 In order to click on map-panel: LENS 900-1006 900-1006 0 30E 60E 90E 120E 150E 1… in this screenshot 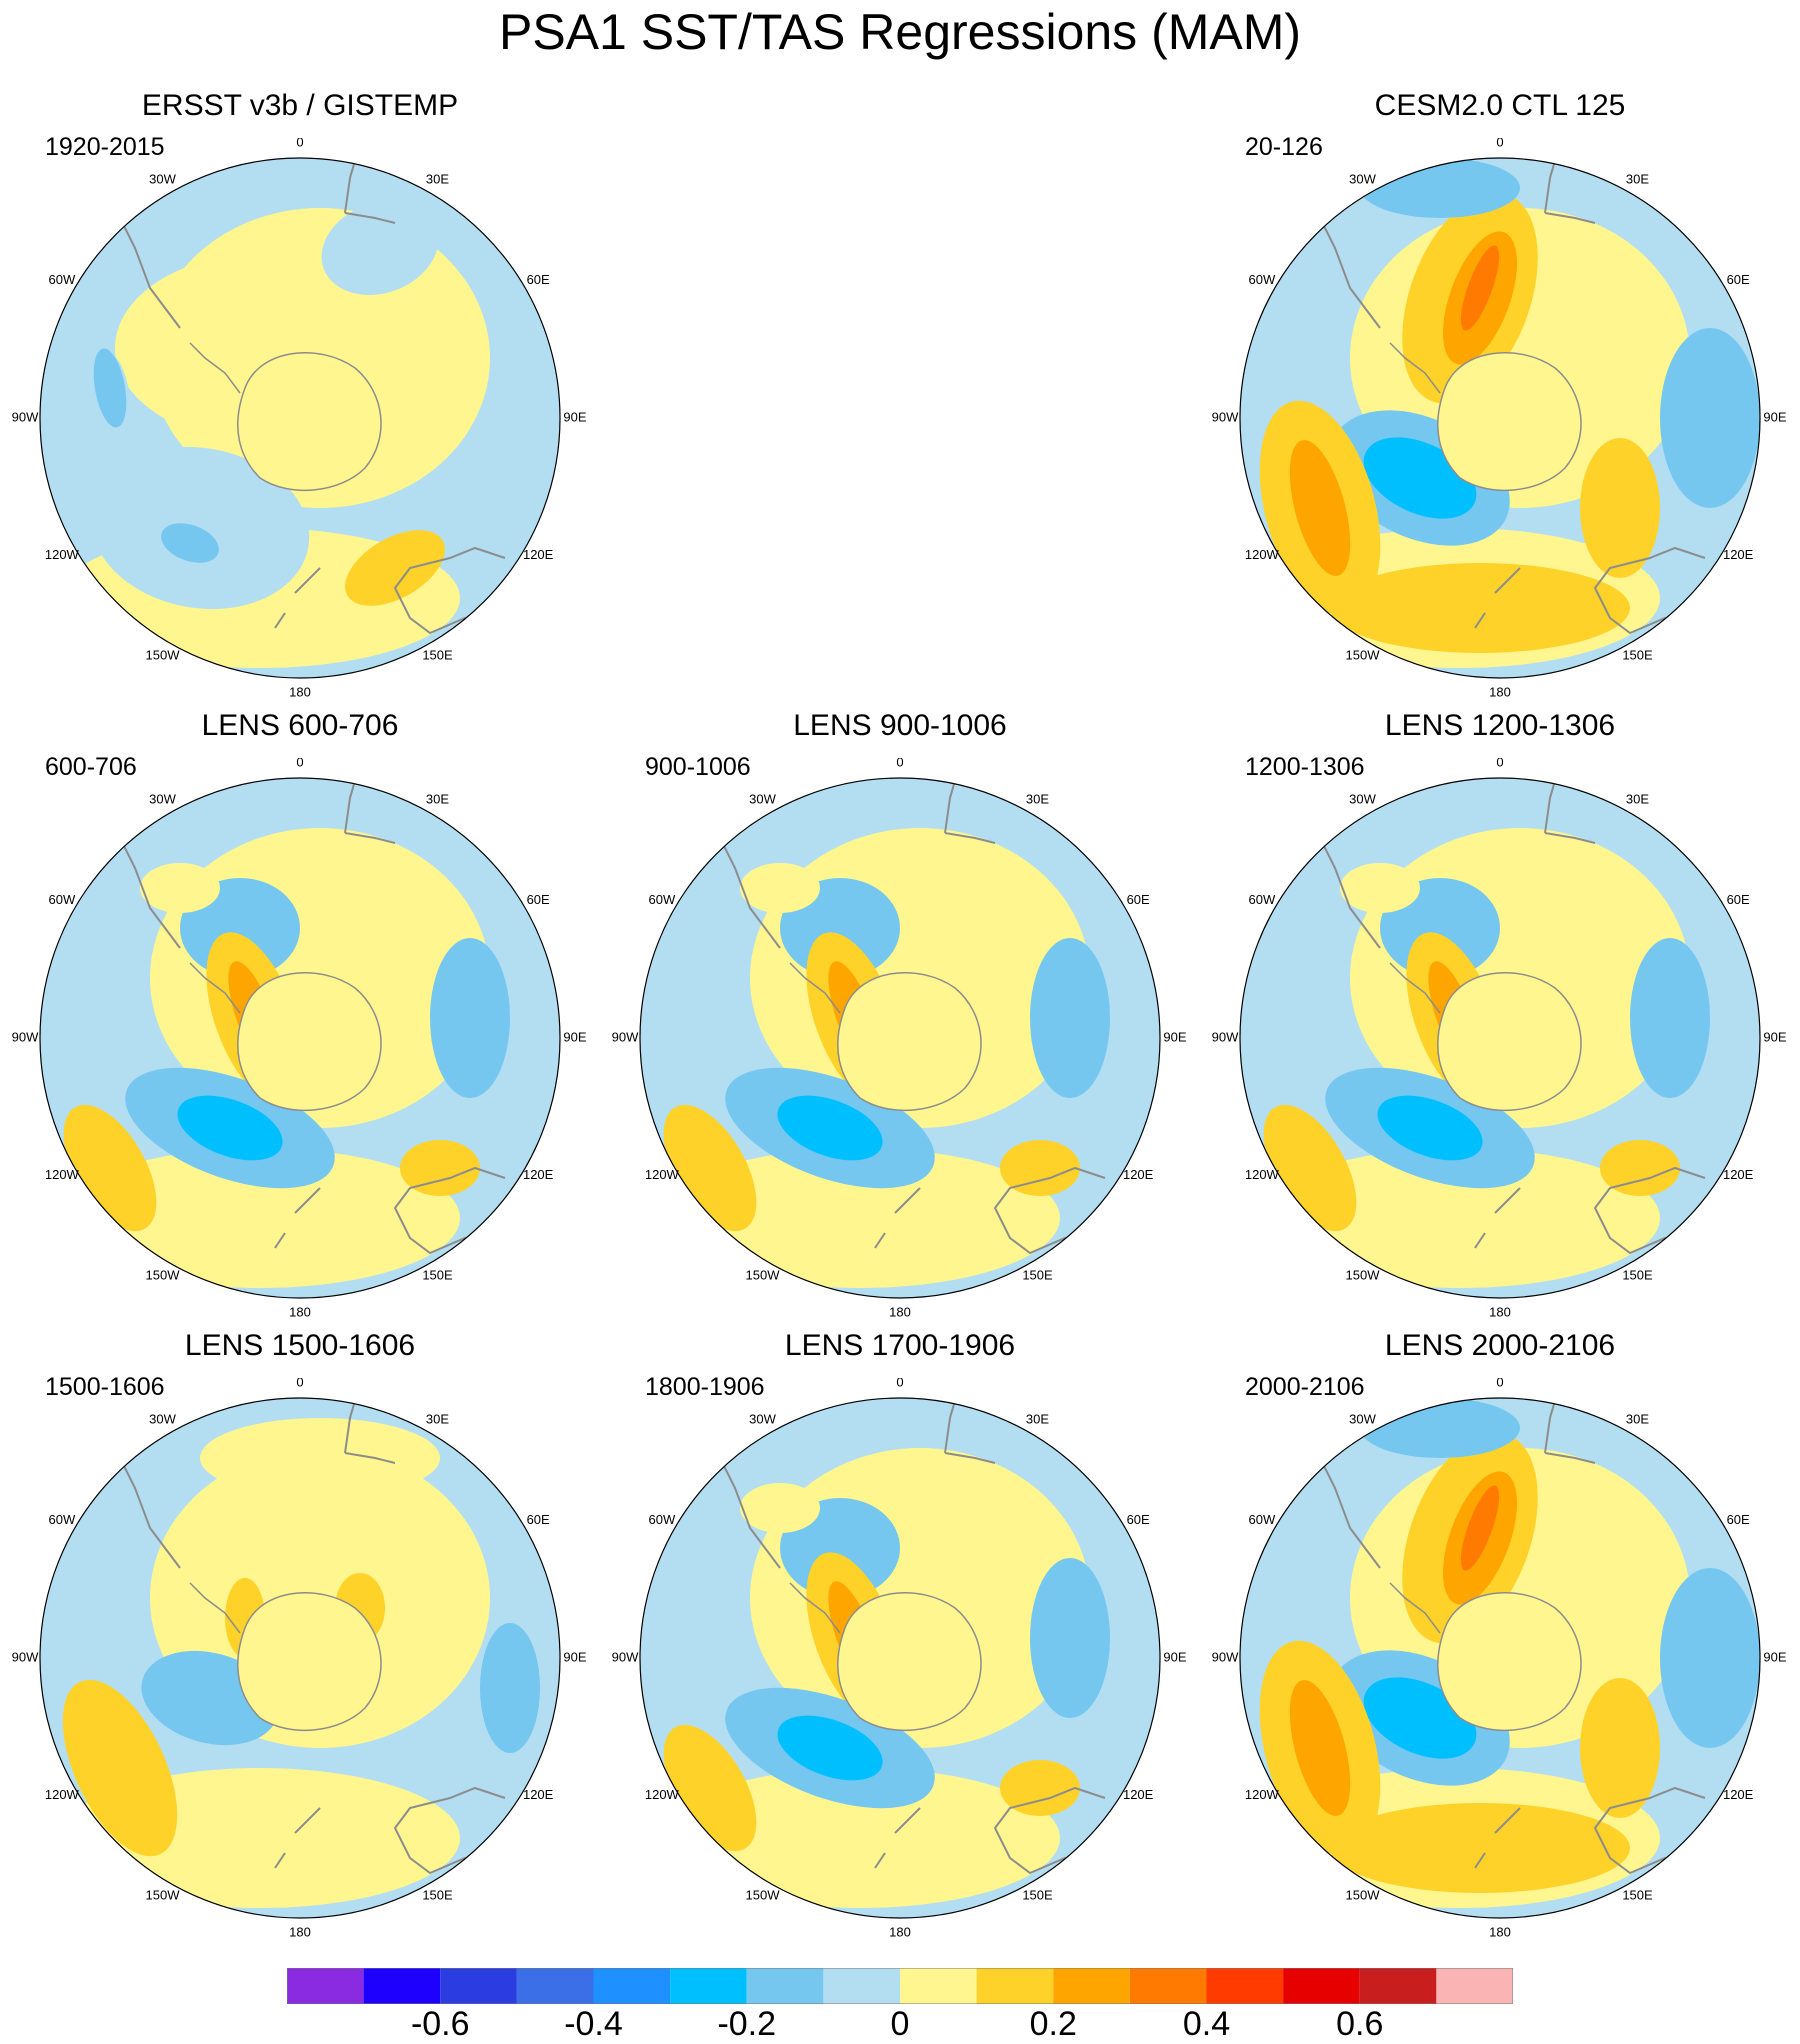, I will do `click(900, 1013)`.